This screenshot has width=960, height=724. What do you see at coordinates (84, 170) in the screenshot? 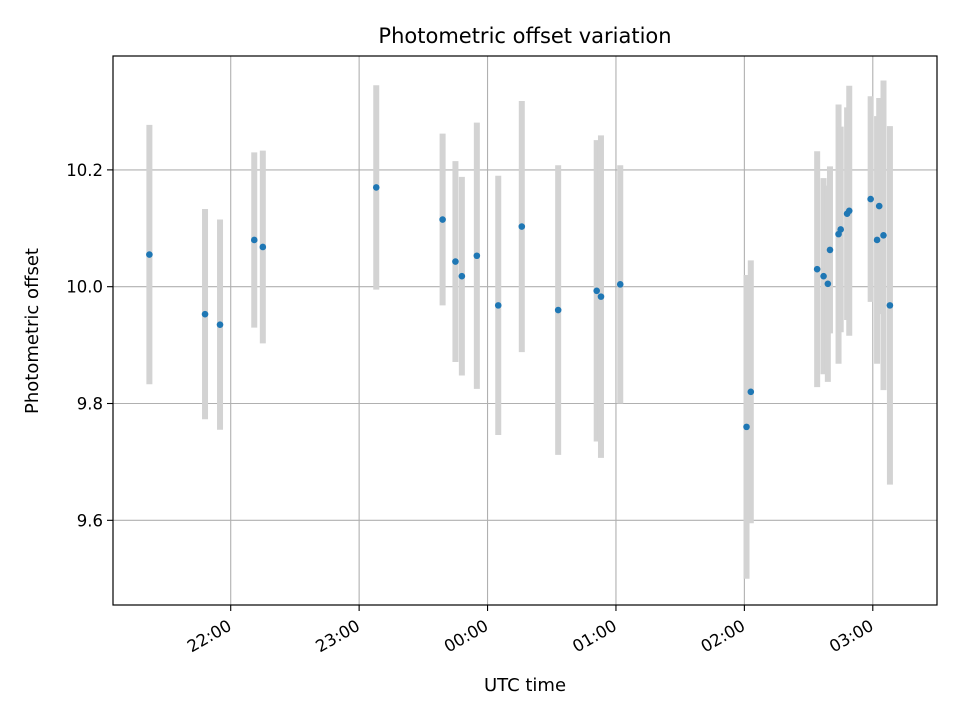
I see `y-tick-label: 10.2` at bounding box center [84, 170].